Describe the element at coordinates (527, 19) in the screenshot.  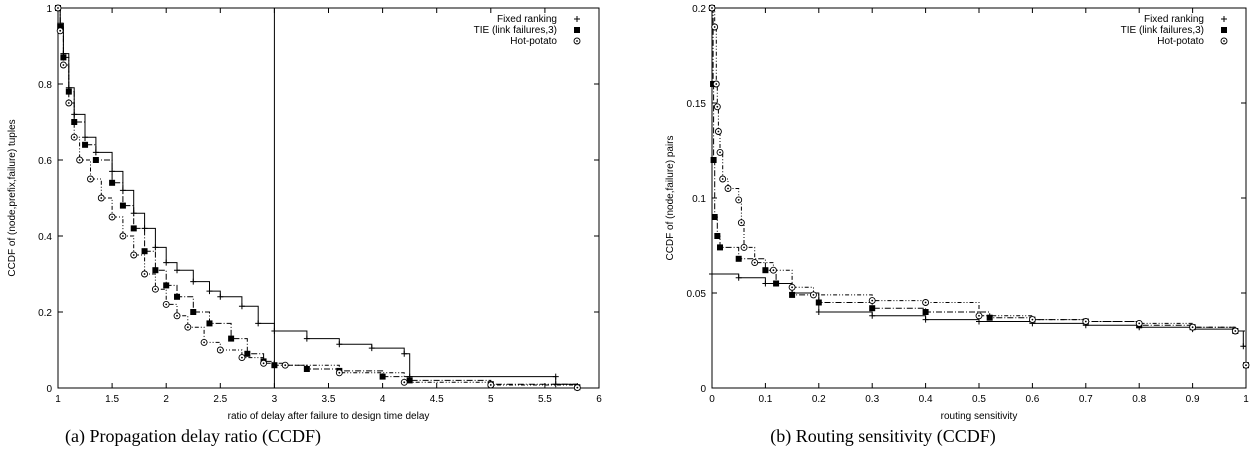
I see `legend-label: Fixed ranking` at that location.